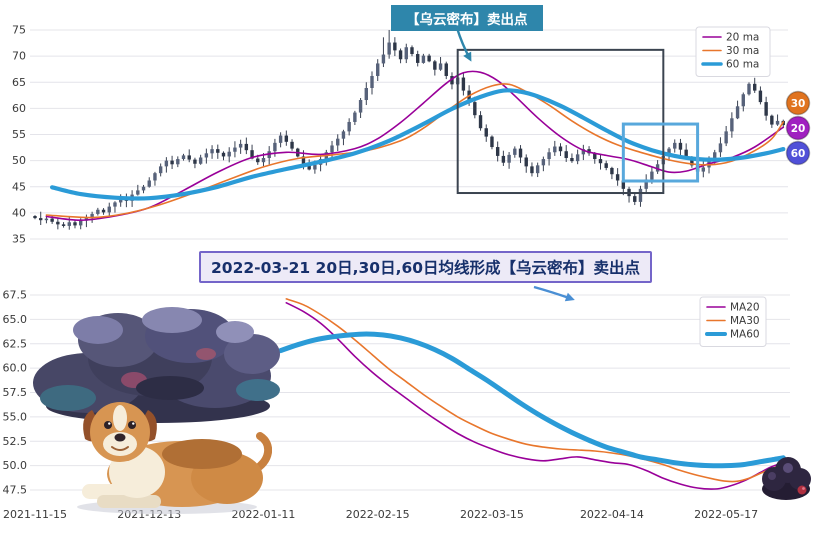 The image size is (822, 535). Describe the element at coordinates (15, 368) in the screenshot. I see `y-tick-label: 60.0` at that location.